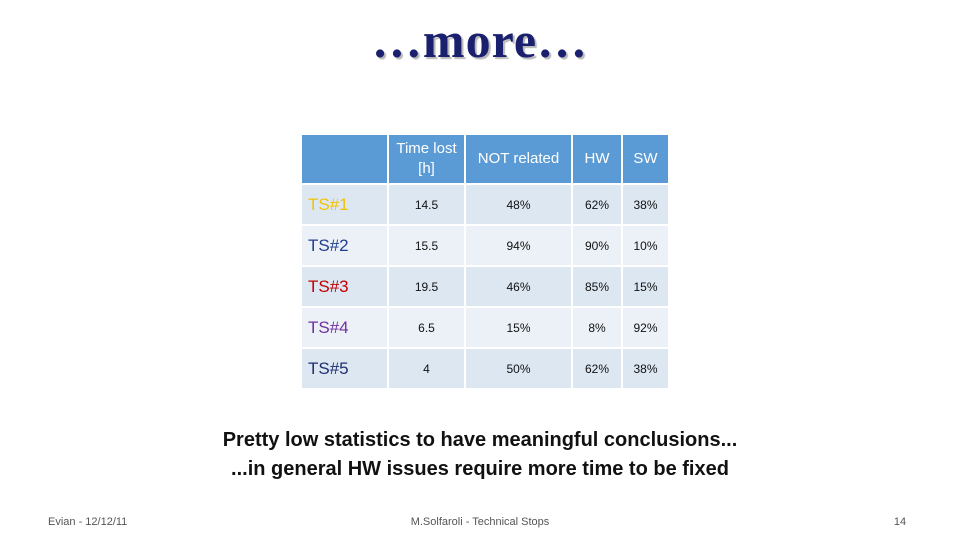 Image resolution: width=960 pixels, height=540 pixels. Describe the element at coordinates (426, 368) in the screenshot. I see `cell-time-lost: 4` at that location.